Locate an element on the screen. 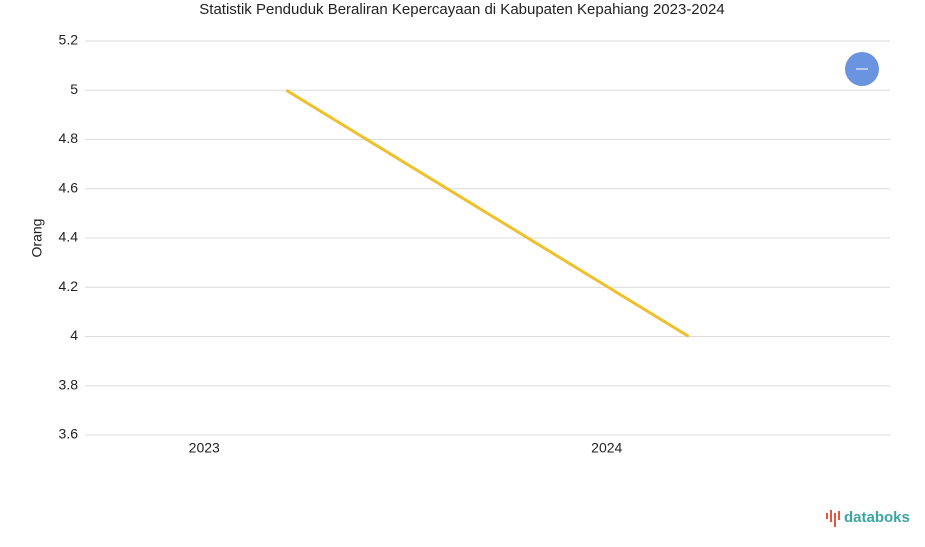  y-tick-label: 4.4 is located at coordinates (69, 237).